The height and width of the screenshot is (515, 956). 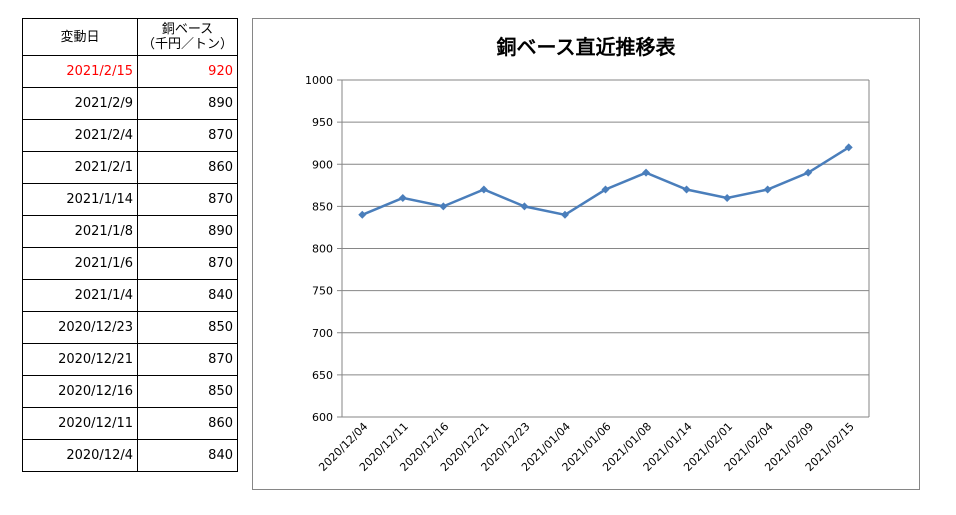 What do you see at coordinates (80, 327) in the screenshot?
I see `row-date: 2020/12/23` at bounding box center [80, 327].